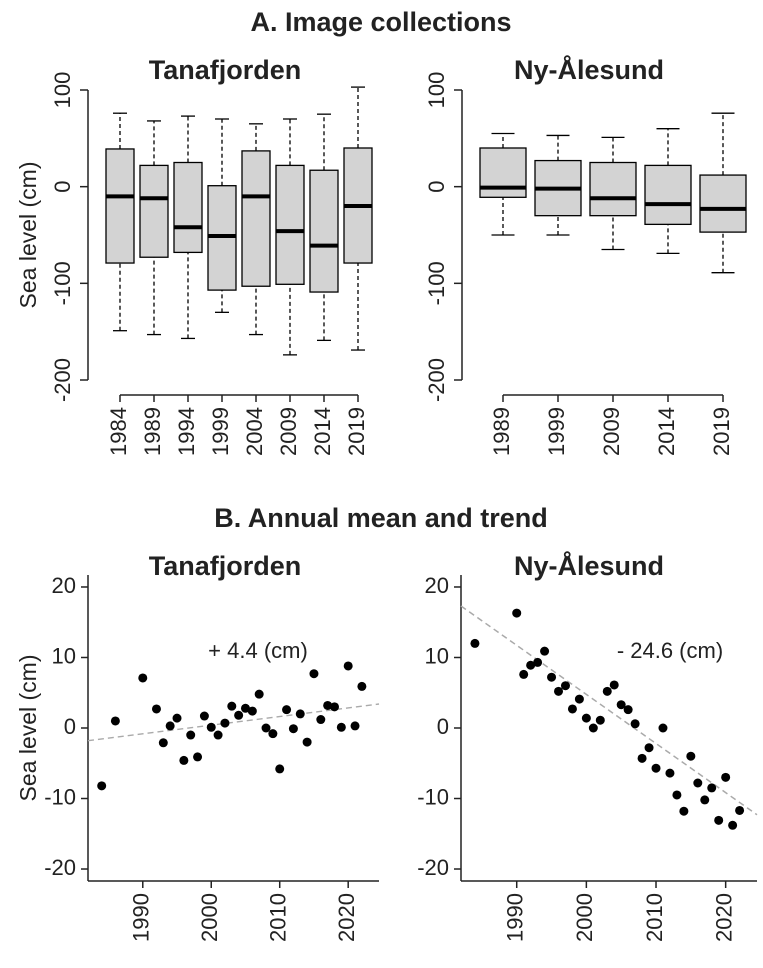 The image size is (763, 968). What do you see at coordinates (433, 796) in the screenshot?
I see `y-tick-label: -10` at bounding box center [433, 796].